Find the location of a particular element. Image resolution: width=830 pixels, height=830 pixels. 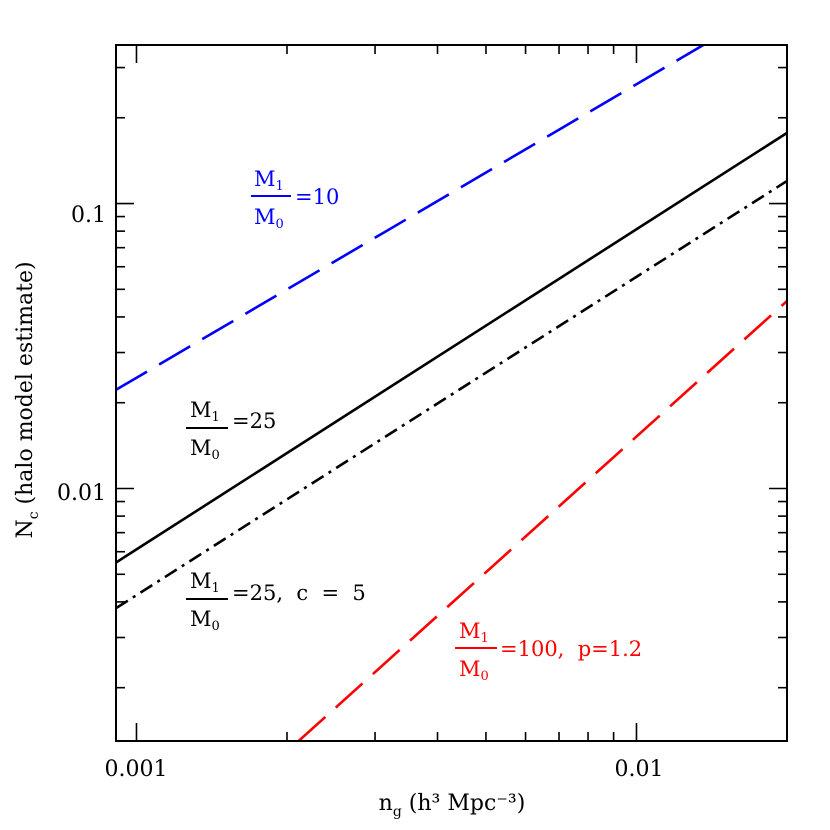

x-axis-label-main: n is located at coordinates (386, 803).